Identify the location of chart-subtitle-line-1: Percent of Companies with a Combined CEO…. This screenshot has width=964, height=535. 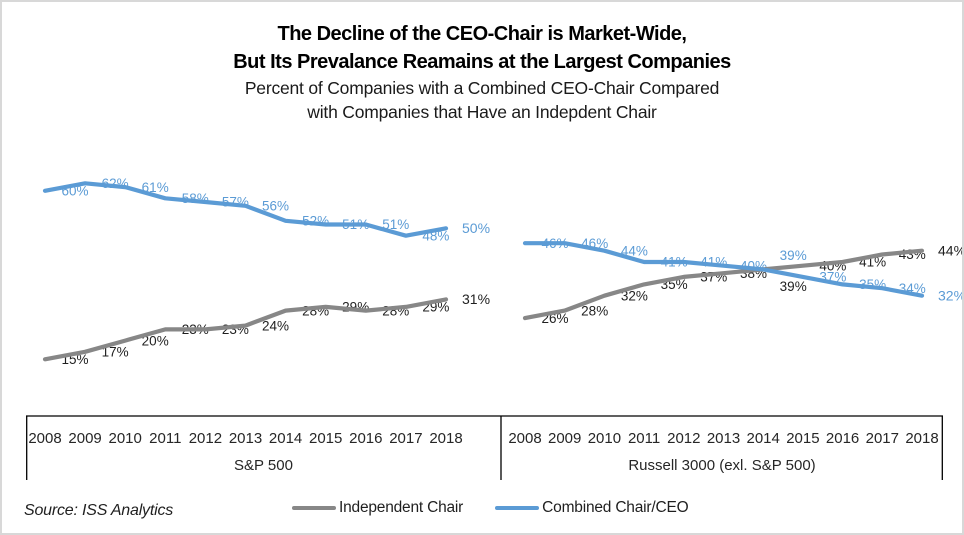
(482, 88).